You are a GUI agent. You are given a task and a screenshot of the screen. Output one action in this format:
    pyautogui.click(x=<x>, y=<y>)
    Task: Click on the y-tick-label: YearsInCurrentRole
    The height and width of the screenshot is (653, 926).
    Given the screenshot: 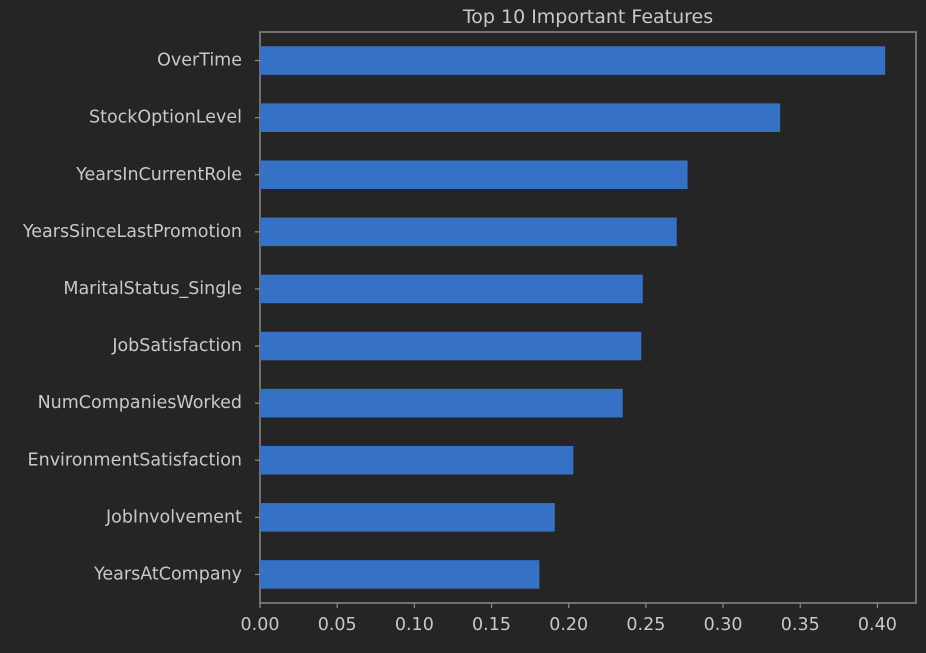 What is the action you would take?
    pyautogui.click(x=158, y=175)
    